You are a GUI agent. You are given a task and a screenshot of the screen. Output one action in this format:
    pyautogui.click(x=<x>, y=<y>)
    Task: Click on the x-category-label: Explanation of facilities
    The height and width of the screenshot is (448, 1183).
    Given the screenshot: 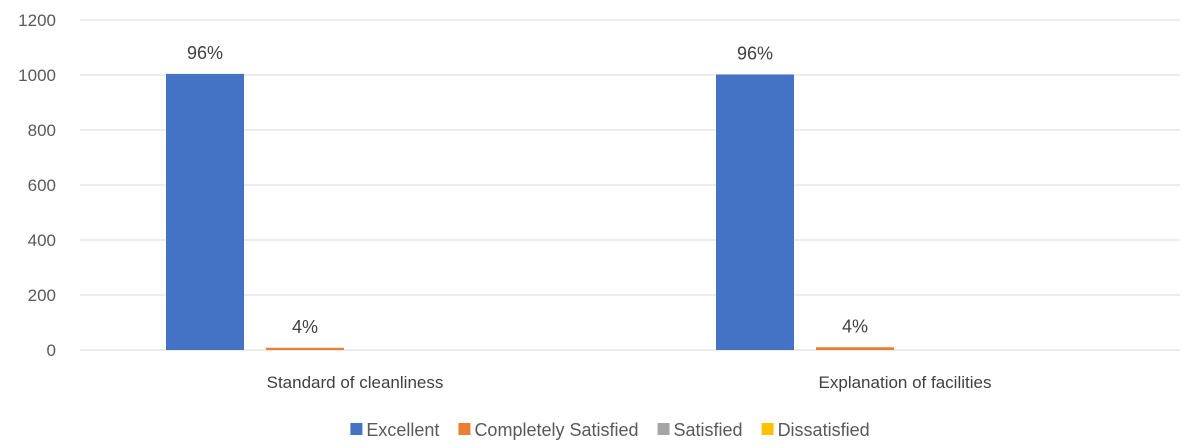 What is the action you would take?
    pyautogui.click(x=905, y=382)
    